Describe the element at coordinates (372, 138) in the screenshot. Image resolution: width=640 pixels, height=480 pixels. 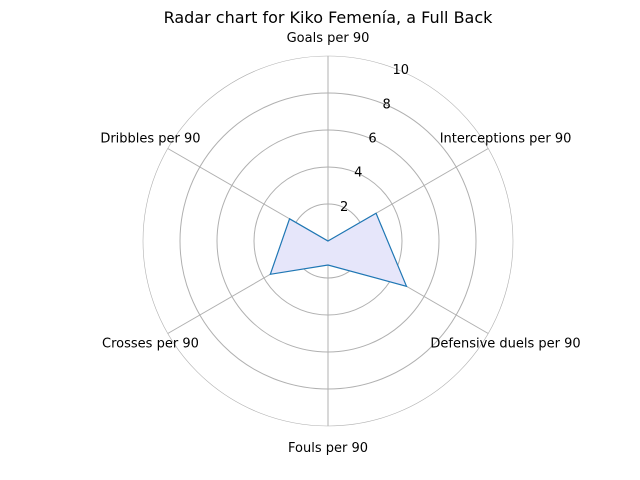
I see `tick-label-6: 6` at that location.